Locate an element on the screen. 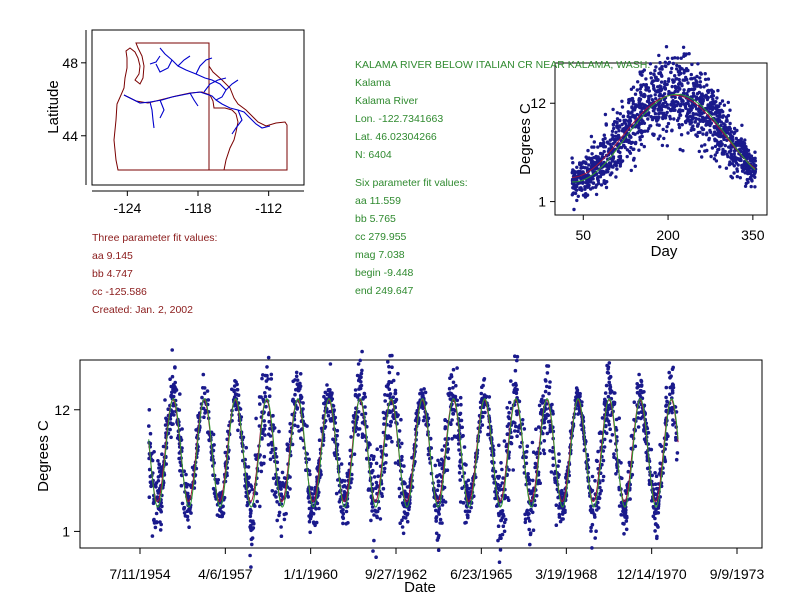 This screenshot has height=611, width=792. timeseries-ylabel: Degrees C is located at coordinates (43, 456).